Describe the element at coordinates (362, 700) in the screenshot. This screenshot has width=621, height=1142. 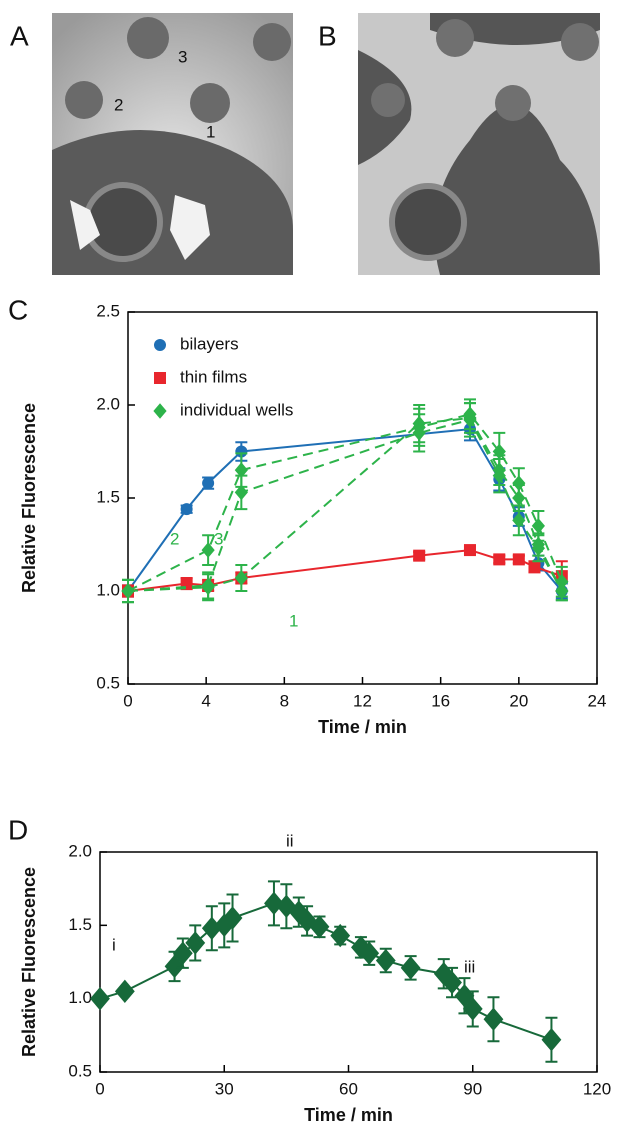
I see `x-tick-label: 12` at that location.